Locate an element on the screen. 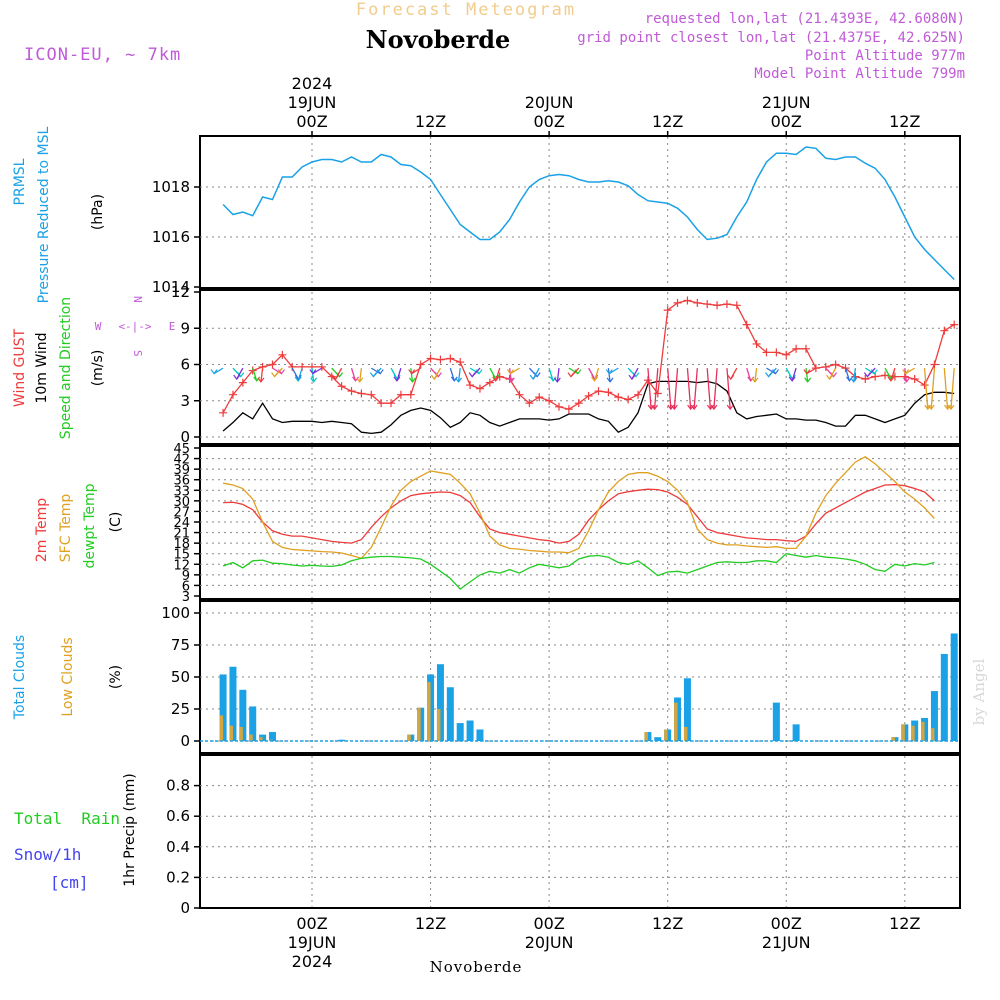 The height and width of the screenshot is (1000, 1000). time-label-bottom: 2024 is located at coordinates (312, 961).